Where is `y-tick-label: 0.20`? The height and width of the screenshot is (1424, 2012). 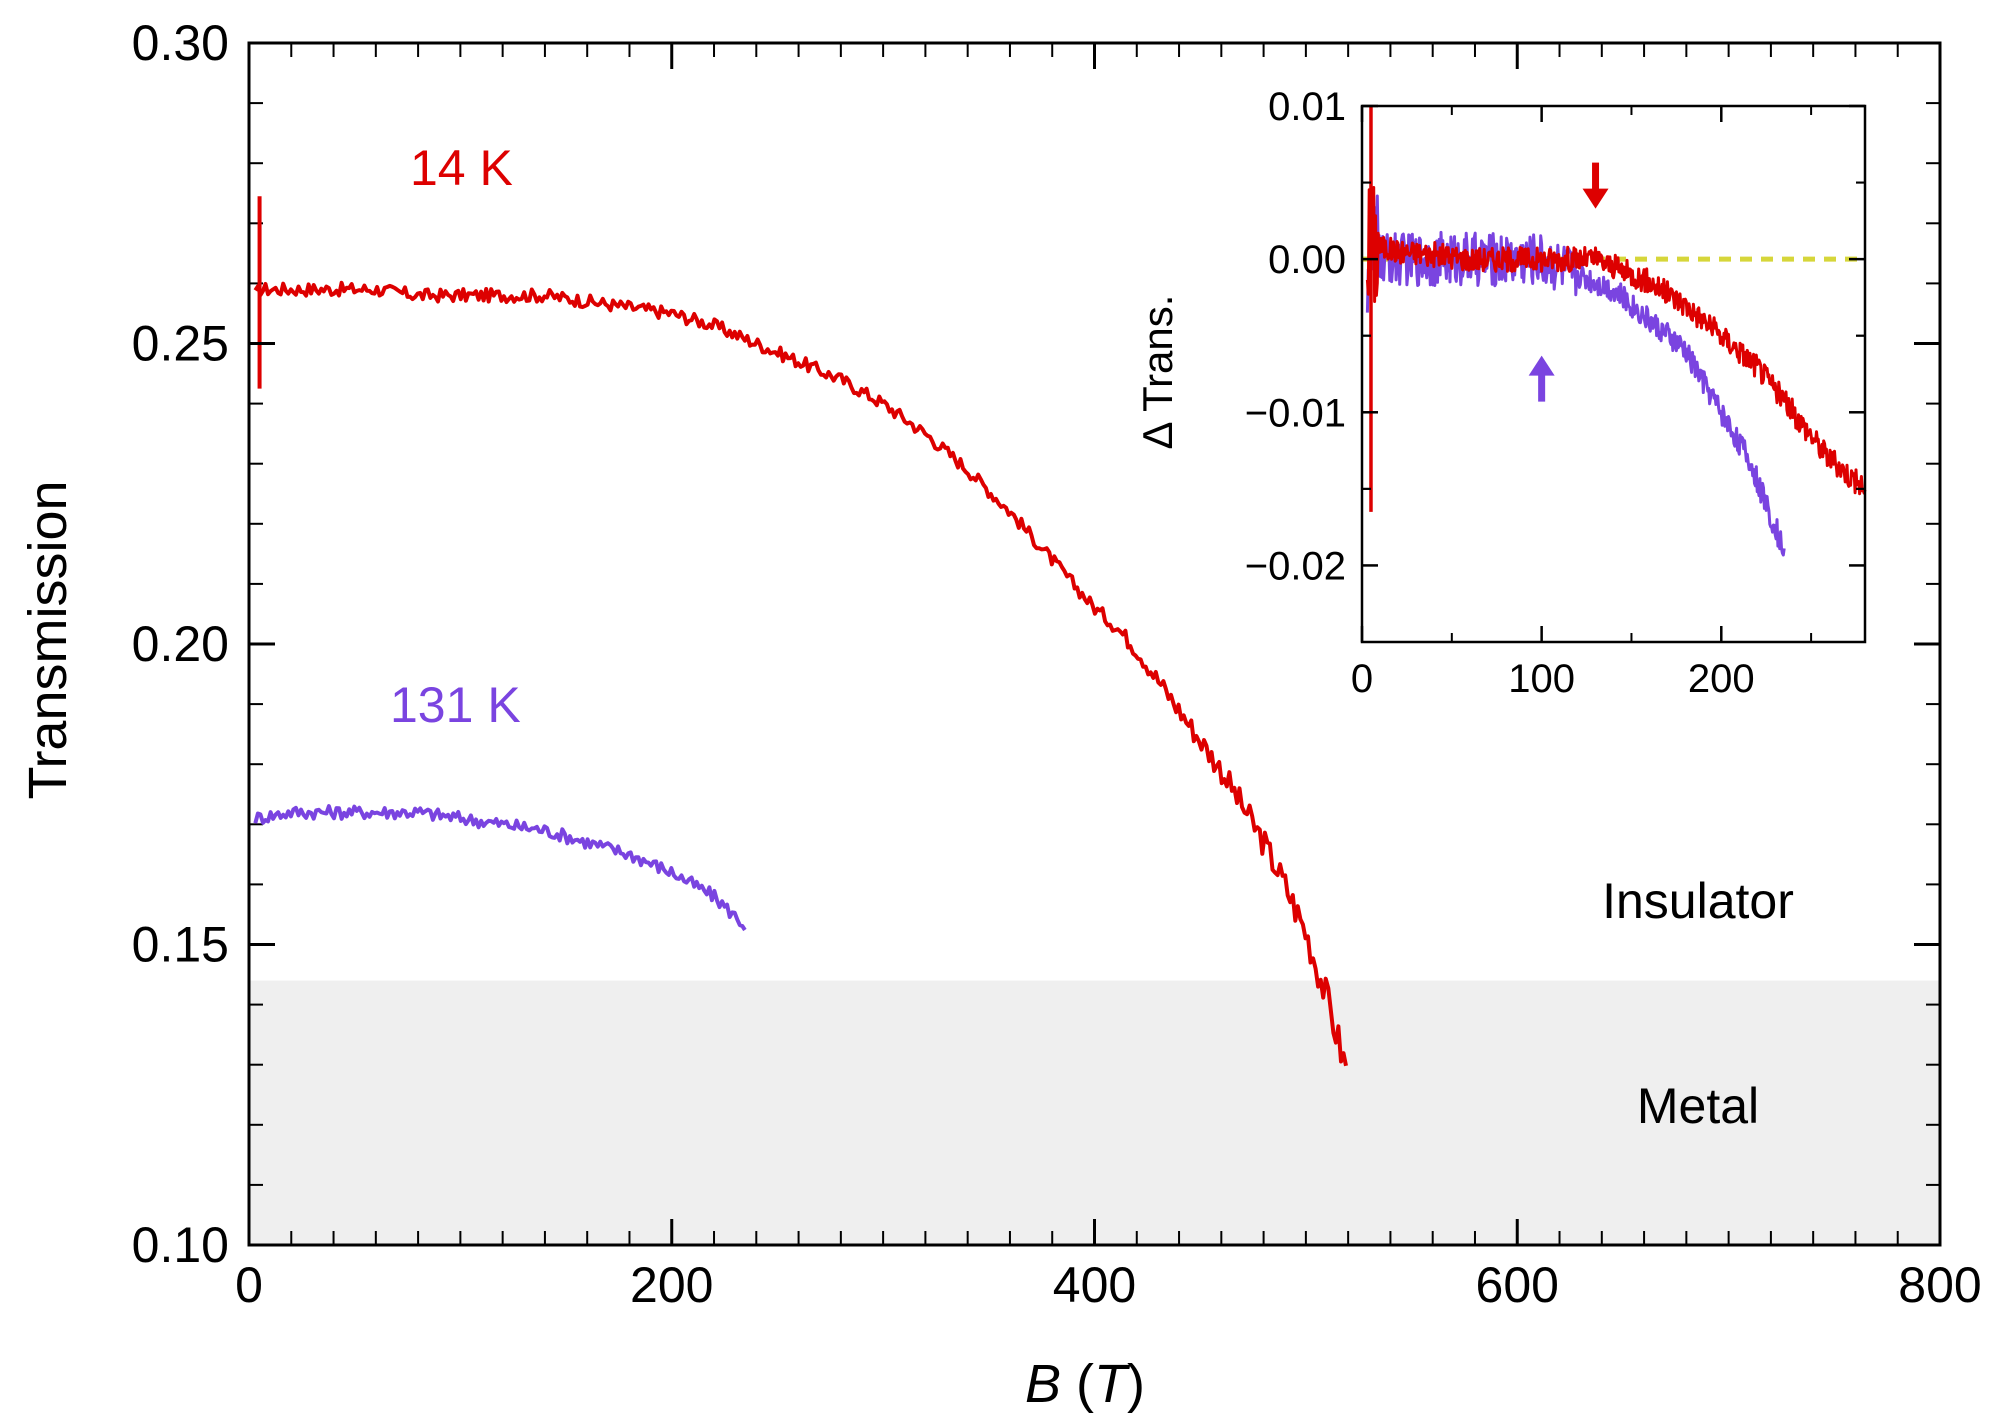
y-tick-label: 0.20 is located at coordinates (180, 644).